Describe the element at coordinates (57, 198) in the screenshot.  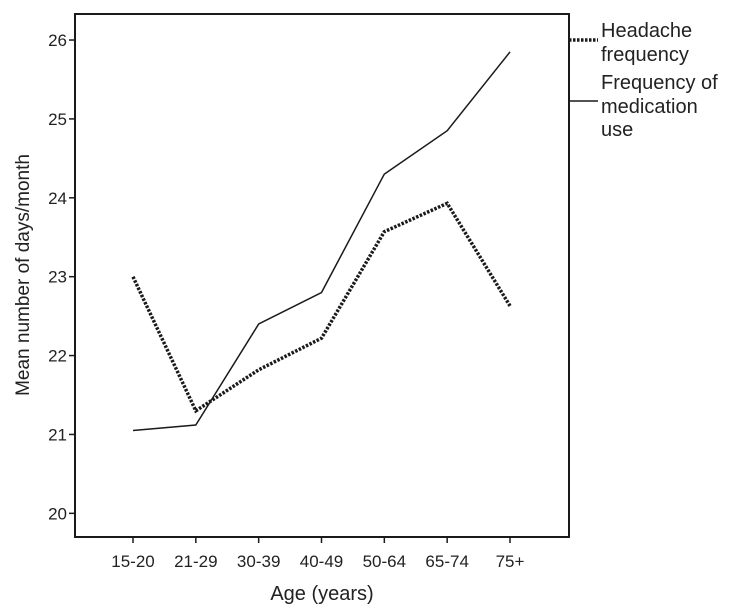
I see `y-tick-label: 24` at that location.